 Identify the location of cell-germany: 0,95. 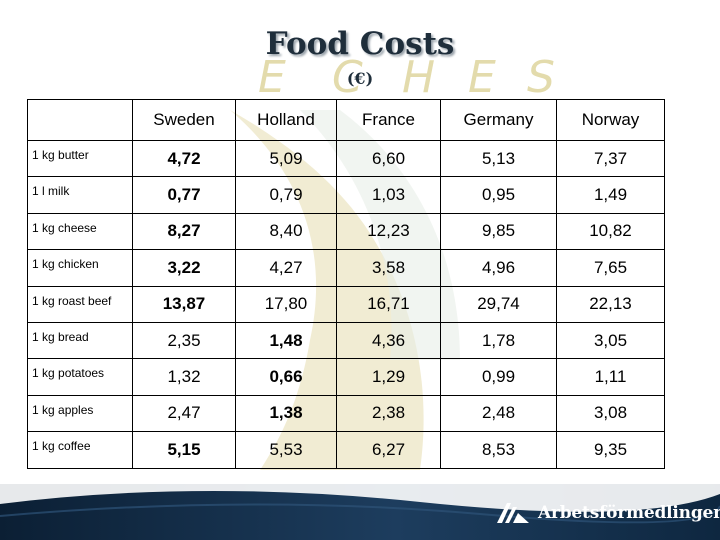
(498, 195).